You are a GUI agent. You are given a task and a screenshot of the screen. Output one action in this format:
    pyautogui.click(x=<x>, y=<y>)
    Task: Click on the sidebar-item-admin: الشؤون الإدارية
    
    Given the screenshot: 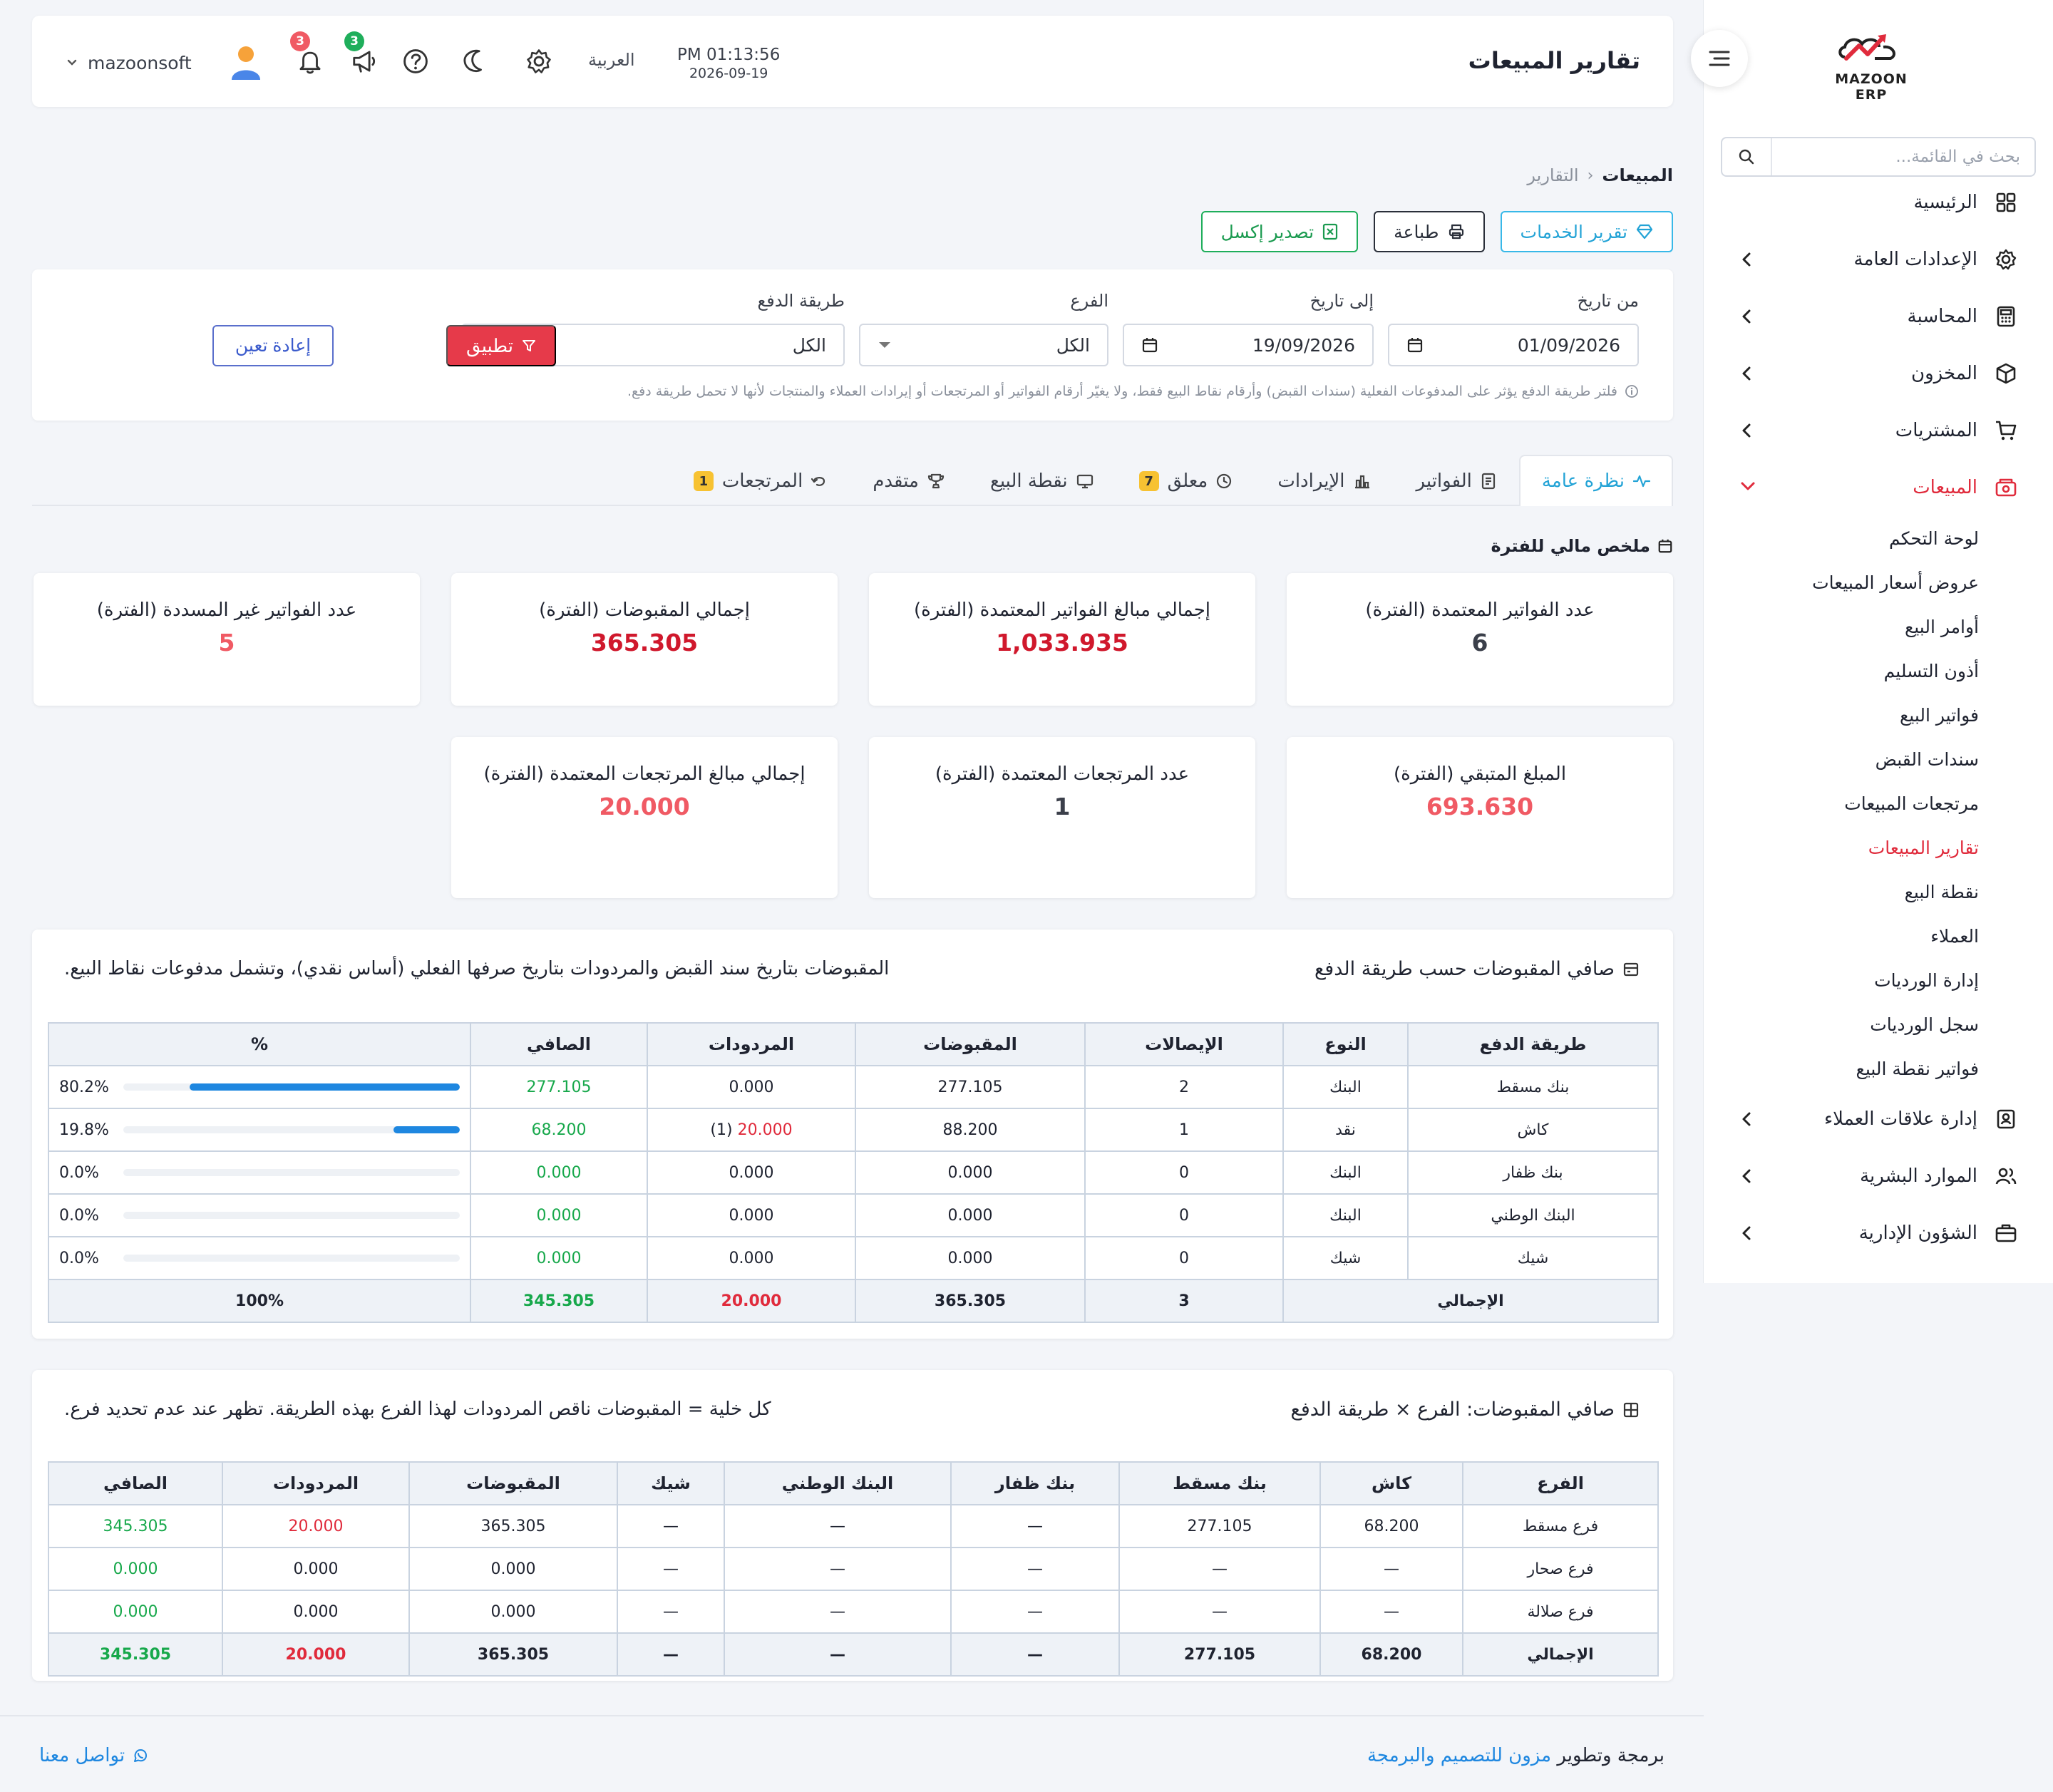 What is the action you would take?
    pyautogui.click(x=1878, y=1234)
    